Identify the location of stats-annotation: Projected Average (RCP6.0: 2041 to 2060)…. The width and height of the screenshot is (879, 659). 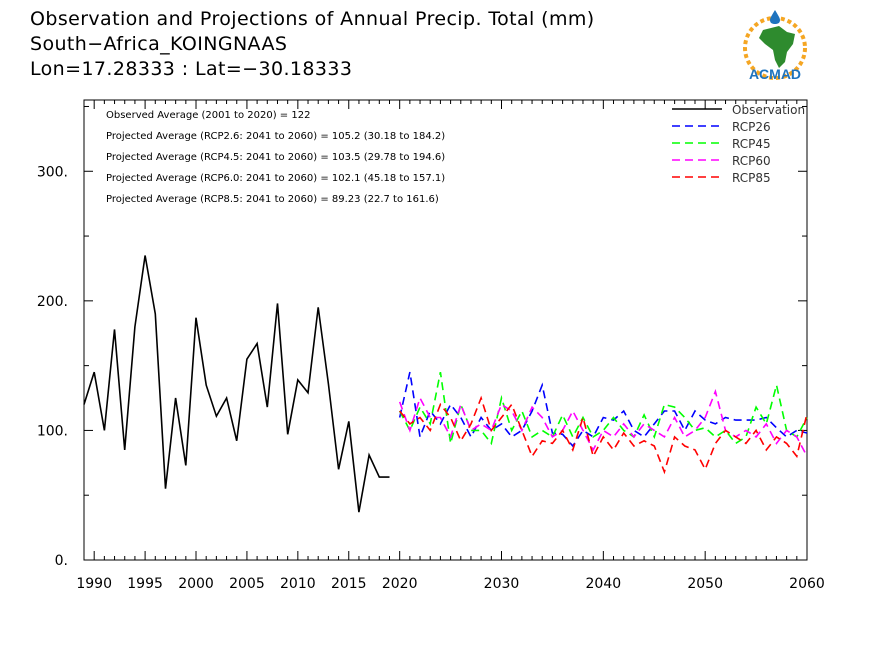
(275, 178).